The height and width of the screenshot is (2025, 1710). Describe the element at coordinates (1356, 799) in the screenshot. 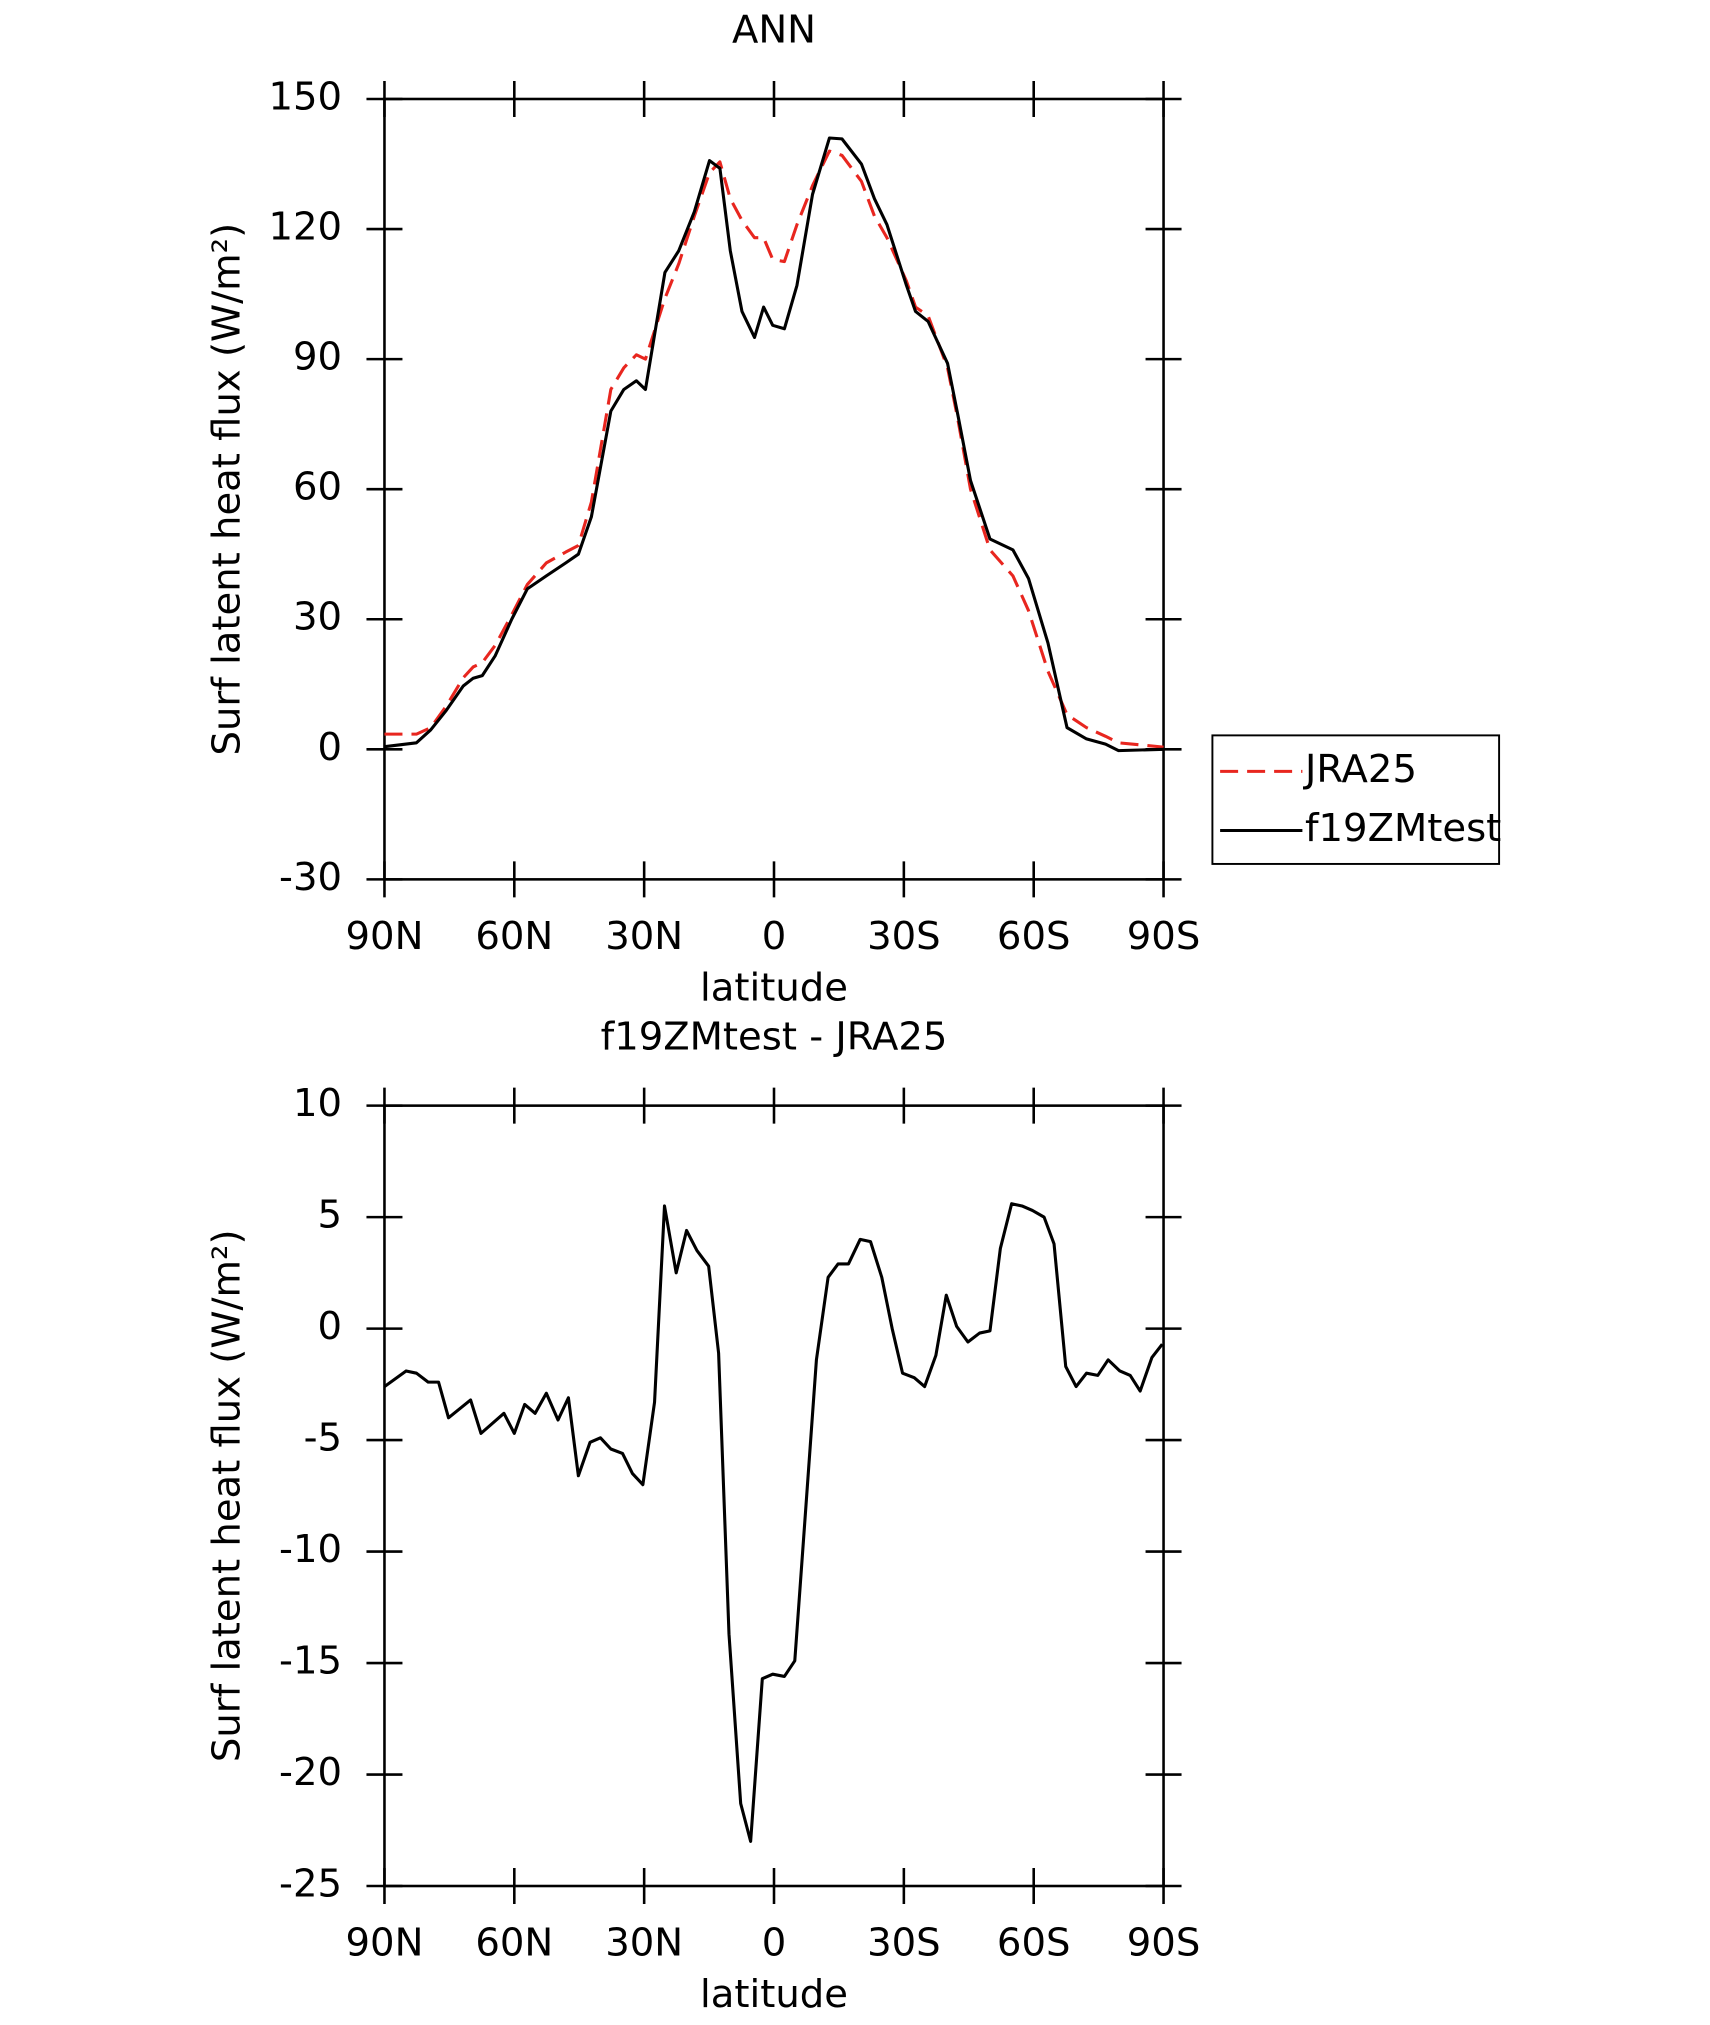

I see `legend-box` at that location.